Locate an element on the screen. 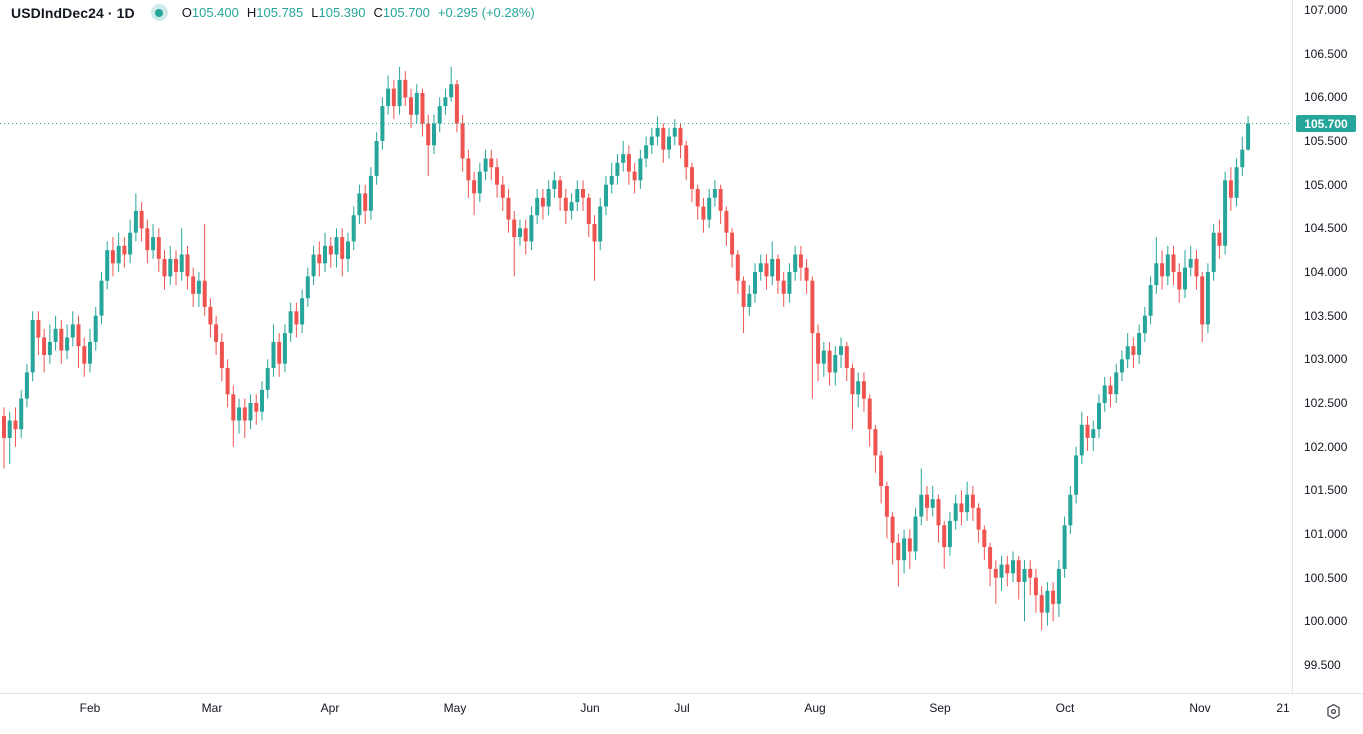  close-label: C is located at coordinates (378, 12).